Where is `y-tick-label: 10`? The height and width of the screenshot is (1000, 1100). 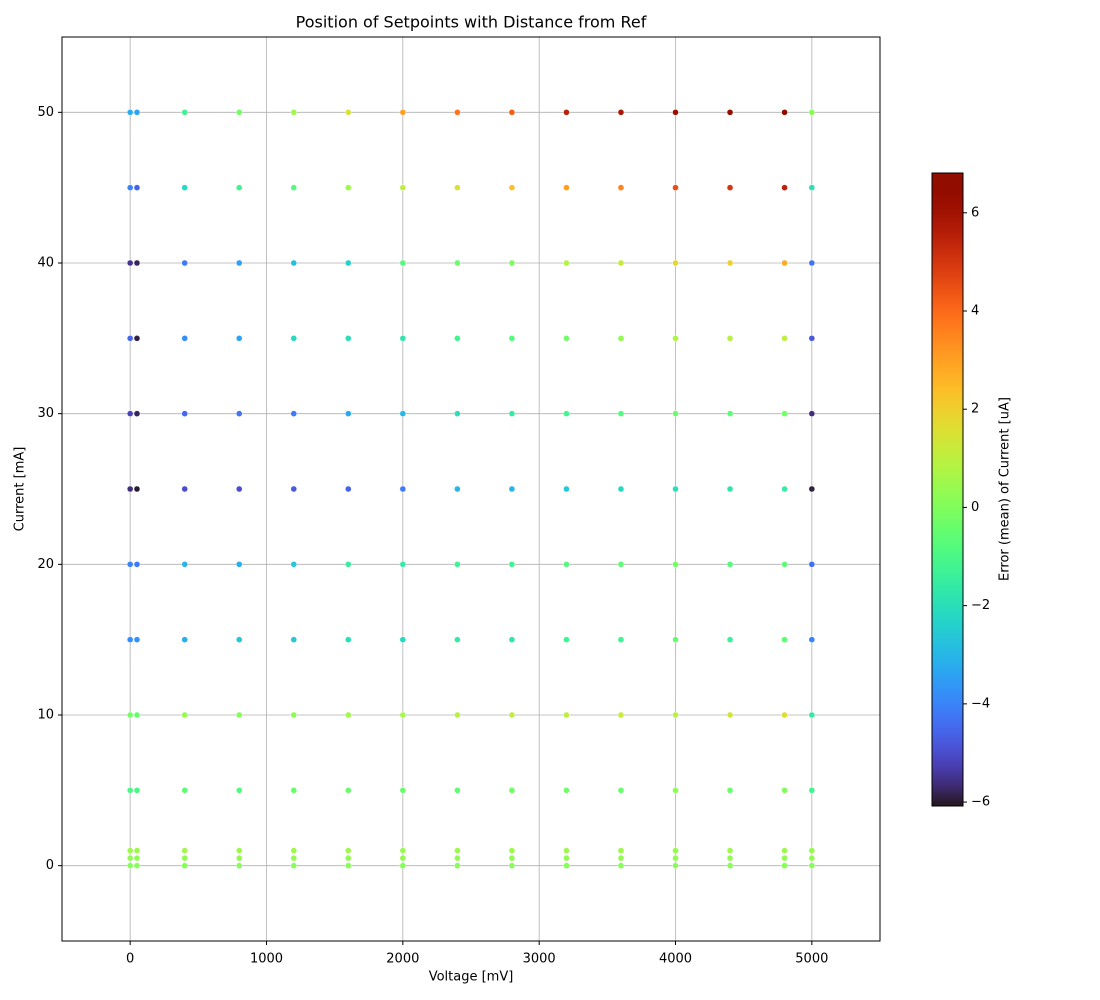
y-tick-label: 10 is located at coordinates (45, 715).